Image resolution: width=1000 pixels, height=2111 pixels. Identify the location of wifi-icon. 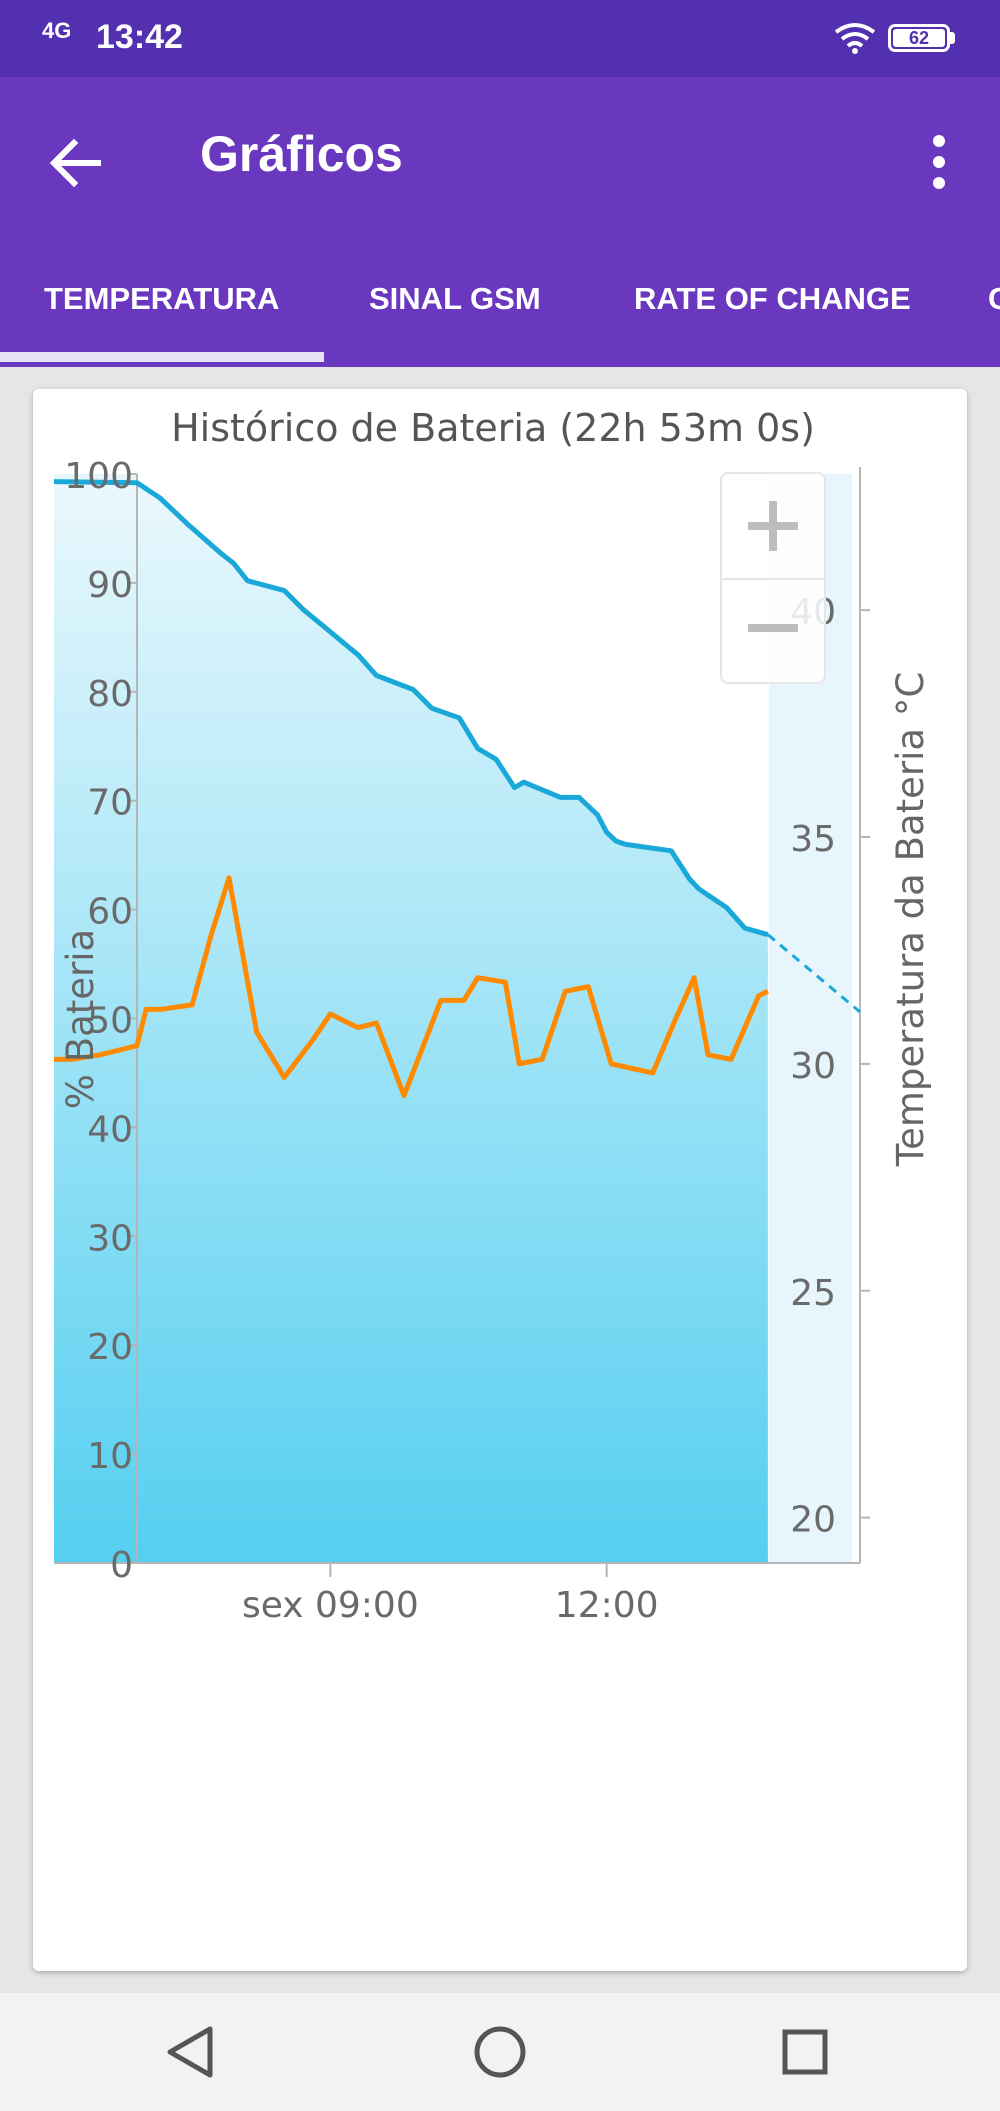
(855, 38).